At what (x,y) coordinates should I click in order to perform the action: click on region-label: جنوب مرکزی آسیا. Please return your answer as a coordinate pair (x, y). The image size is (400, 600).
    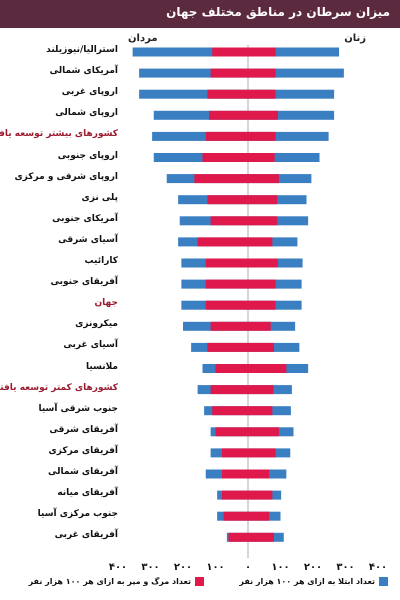
    Looking at the image, I should click on (77, 514).